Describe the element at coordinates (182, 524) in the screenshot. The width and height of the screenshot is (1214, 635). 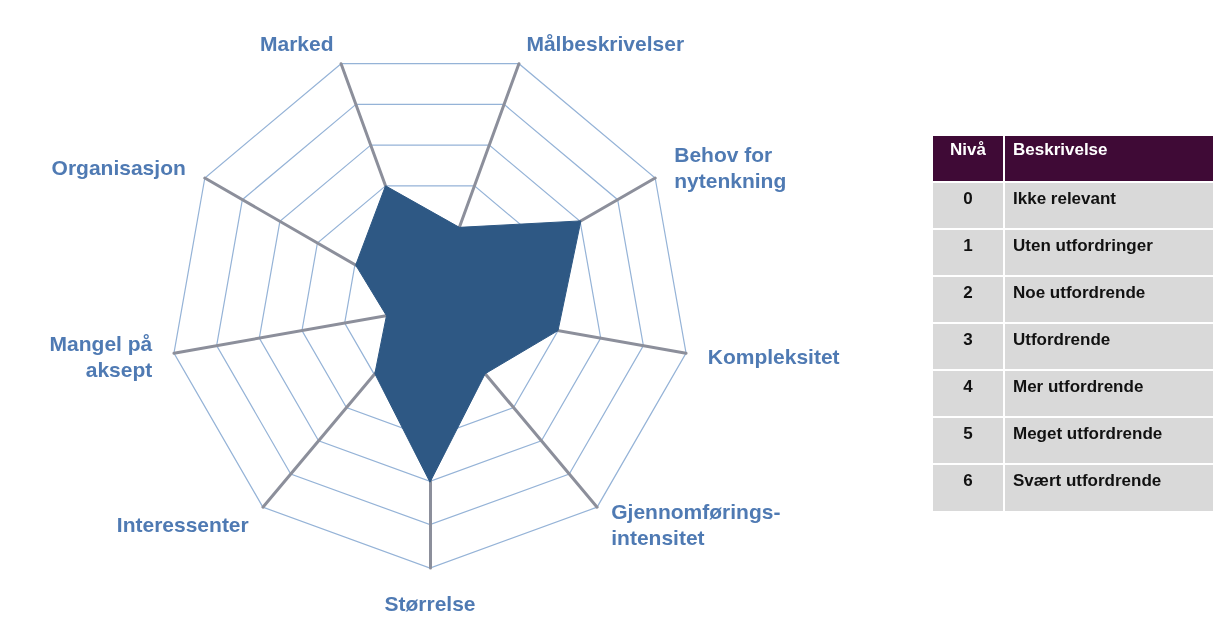
I see `spoke-label: Interessenter` at that location.